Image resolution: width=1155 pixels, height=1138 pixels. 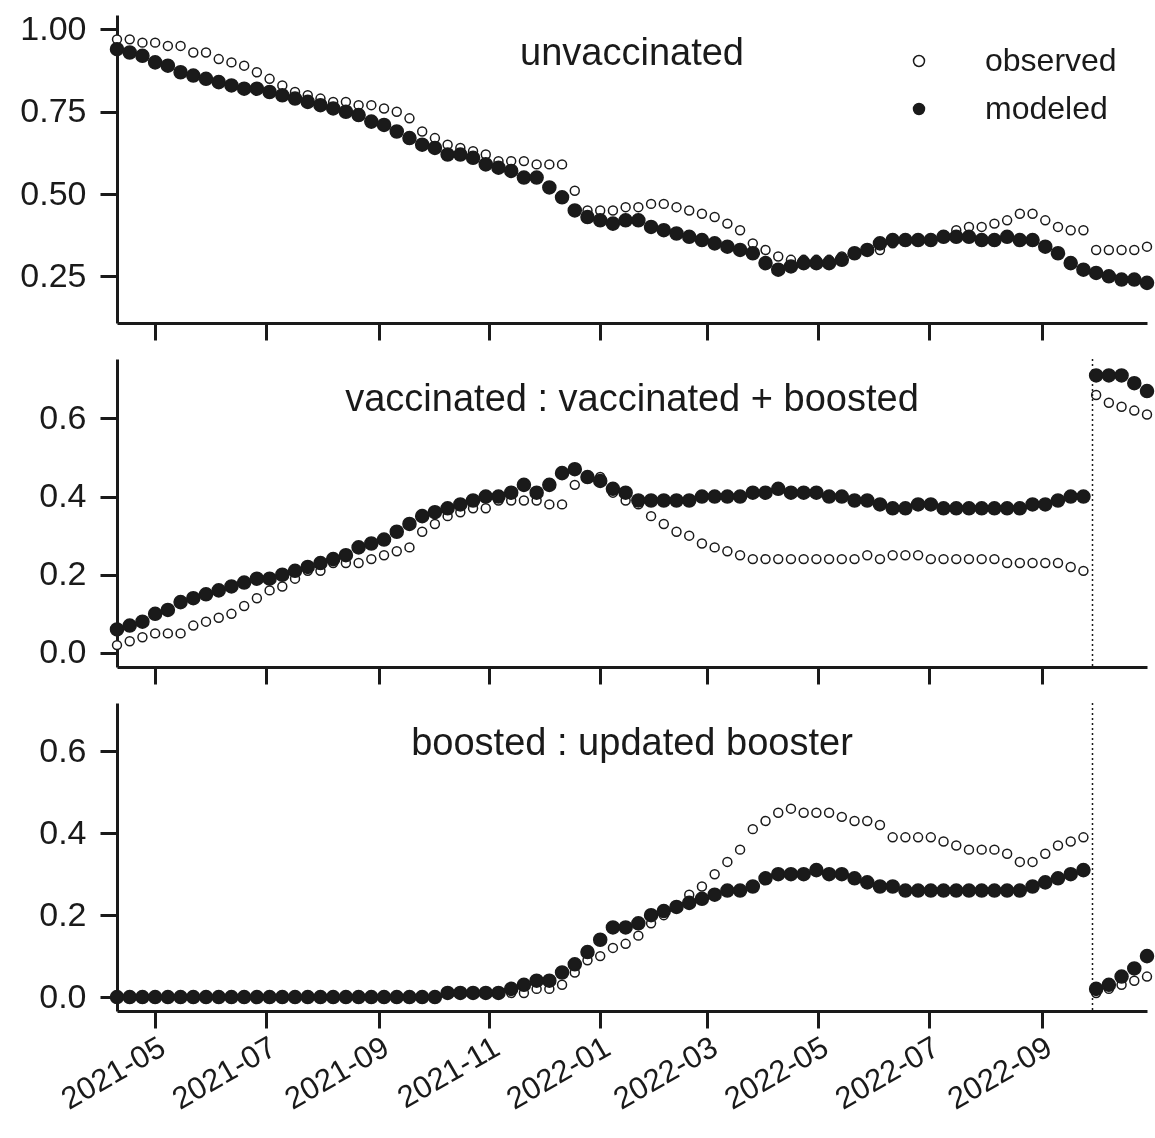 What do you see at coordinates (632, 742) in the screenshot?
I see `text: boosted : updated booster` at bounding box center [632, 742].